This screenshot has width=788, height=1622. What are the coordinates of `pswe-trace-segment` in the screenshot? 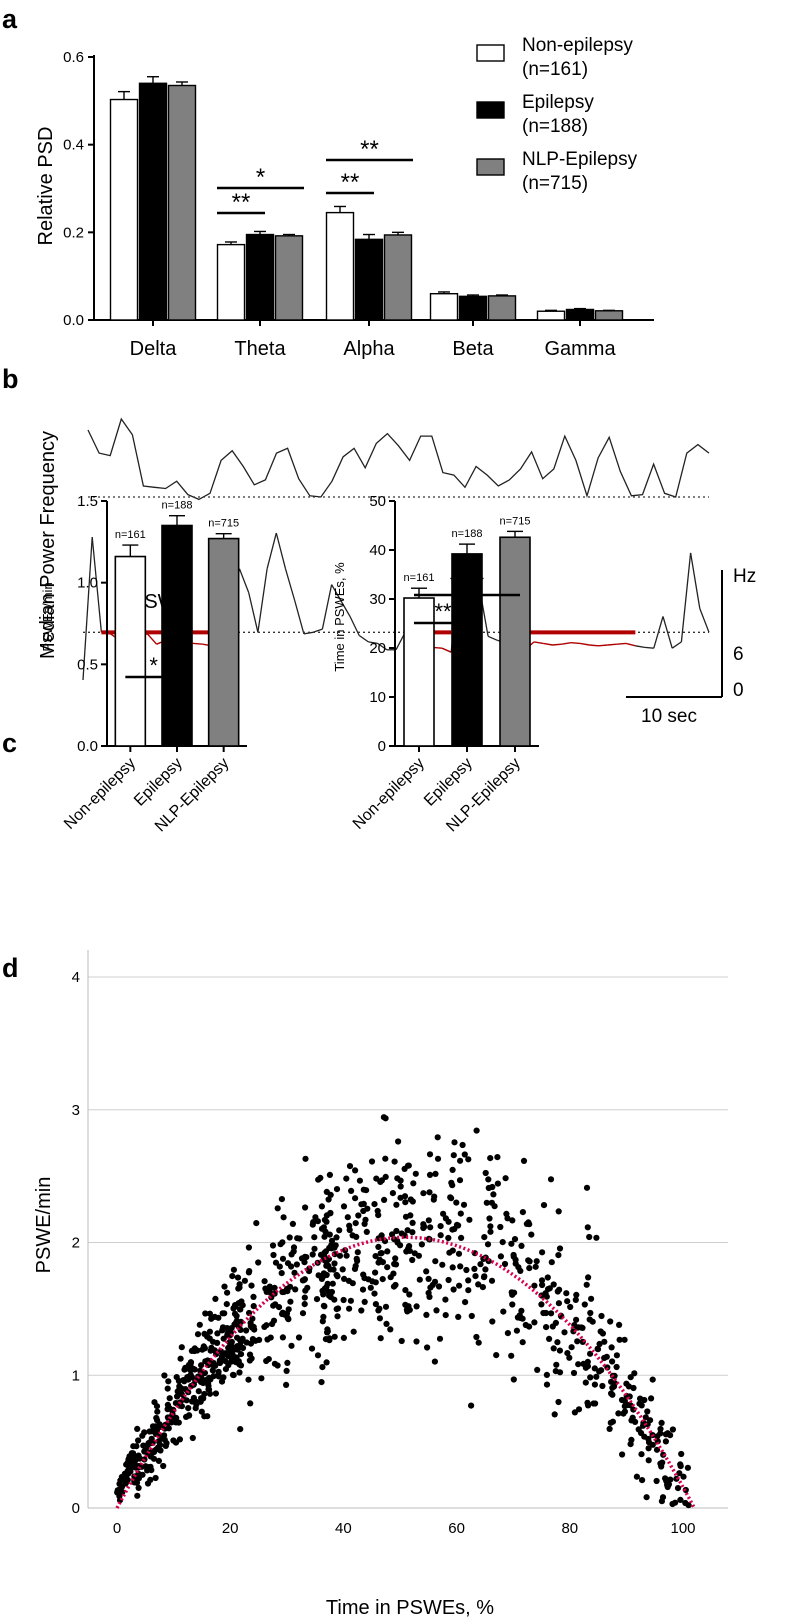 It's located at (538, 643).